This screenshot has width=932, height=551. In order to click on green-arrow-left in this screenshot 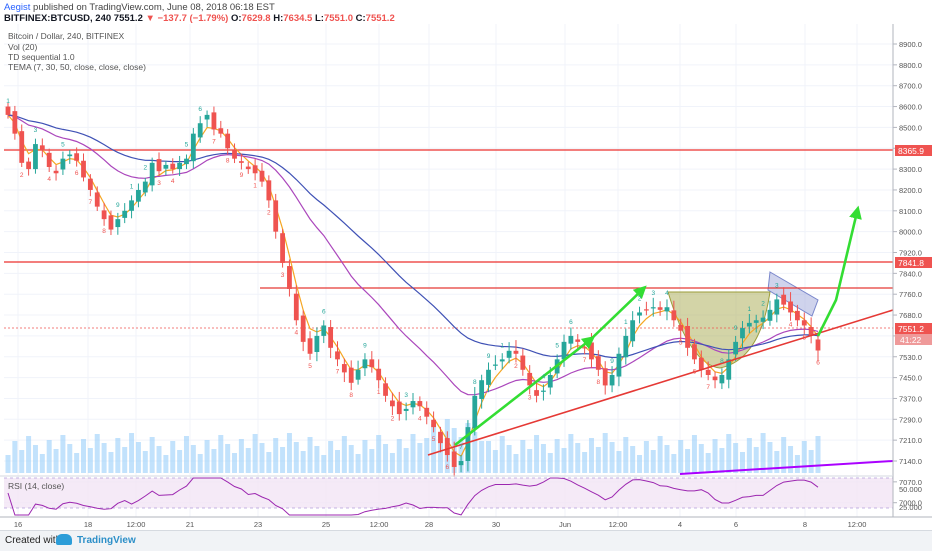, I will do `click(525, 391)`.